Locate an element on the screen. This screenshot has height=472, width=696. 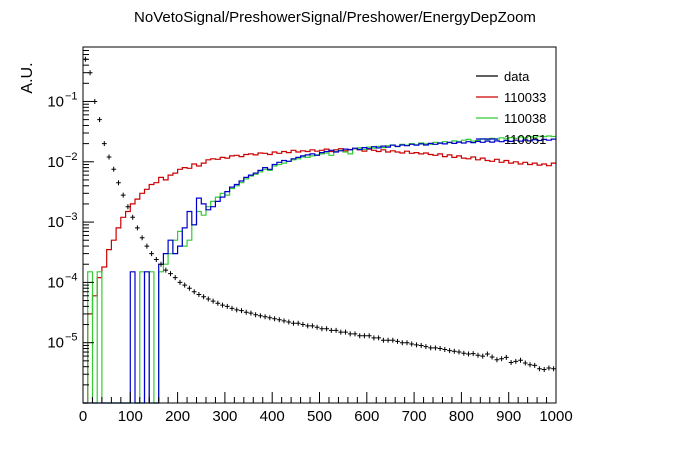
x-tick-label: 1000 is located at coordinates (555, 416).